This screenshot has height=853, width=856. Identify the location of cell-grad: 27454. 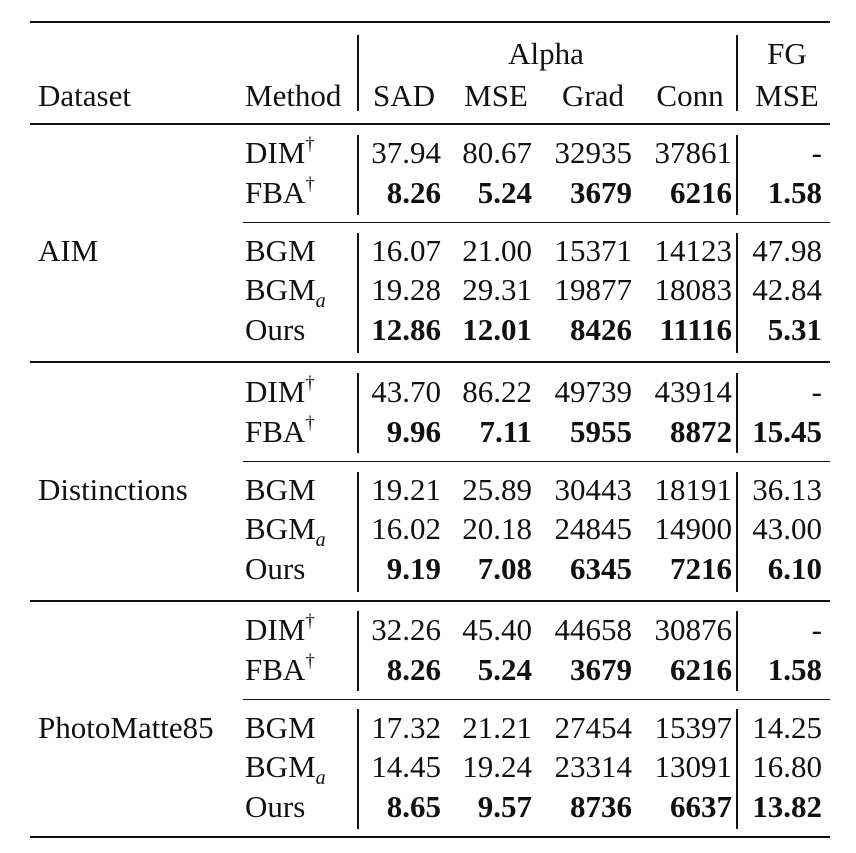
(593, 727).